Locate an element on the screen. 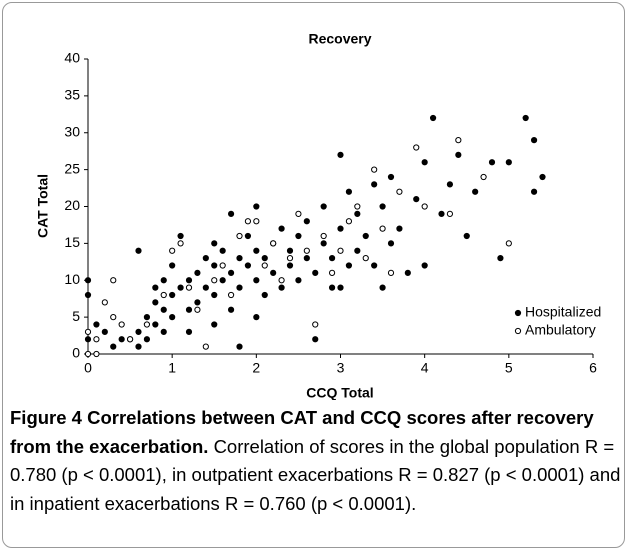 The width and height of the screenshot is (629, 552). x-tick-label: 2 is located at coordinates (256, 368).